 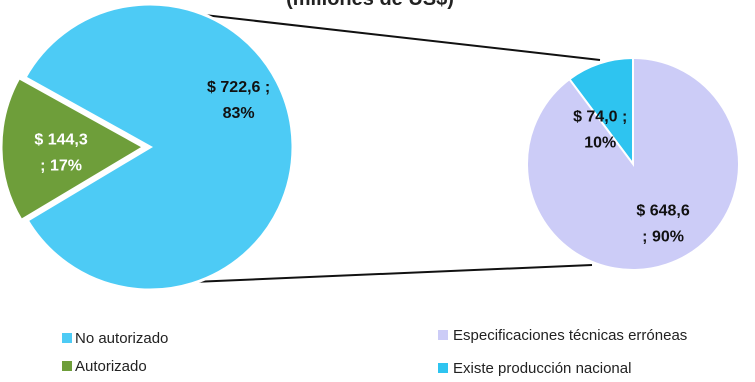 What do you see at coordinates (111, 366) in the screenshot?
I see `legend-label-autorizado: Autorizado` at bounding box center [111, 366].